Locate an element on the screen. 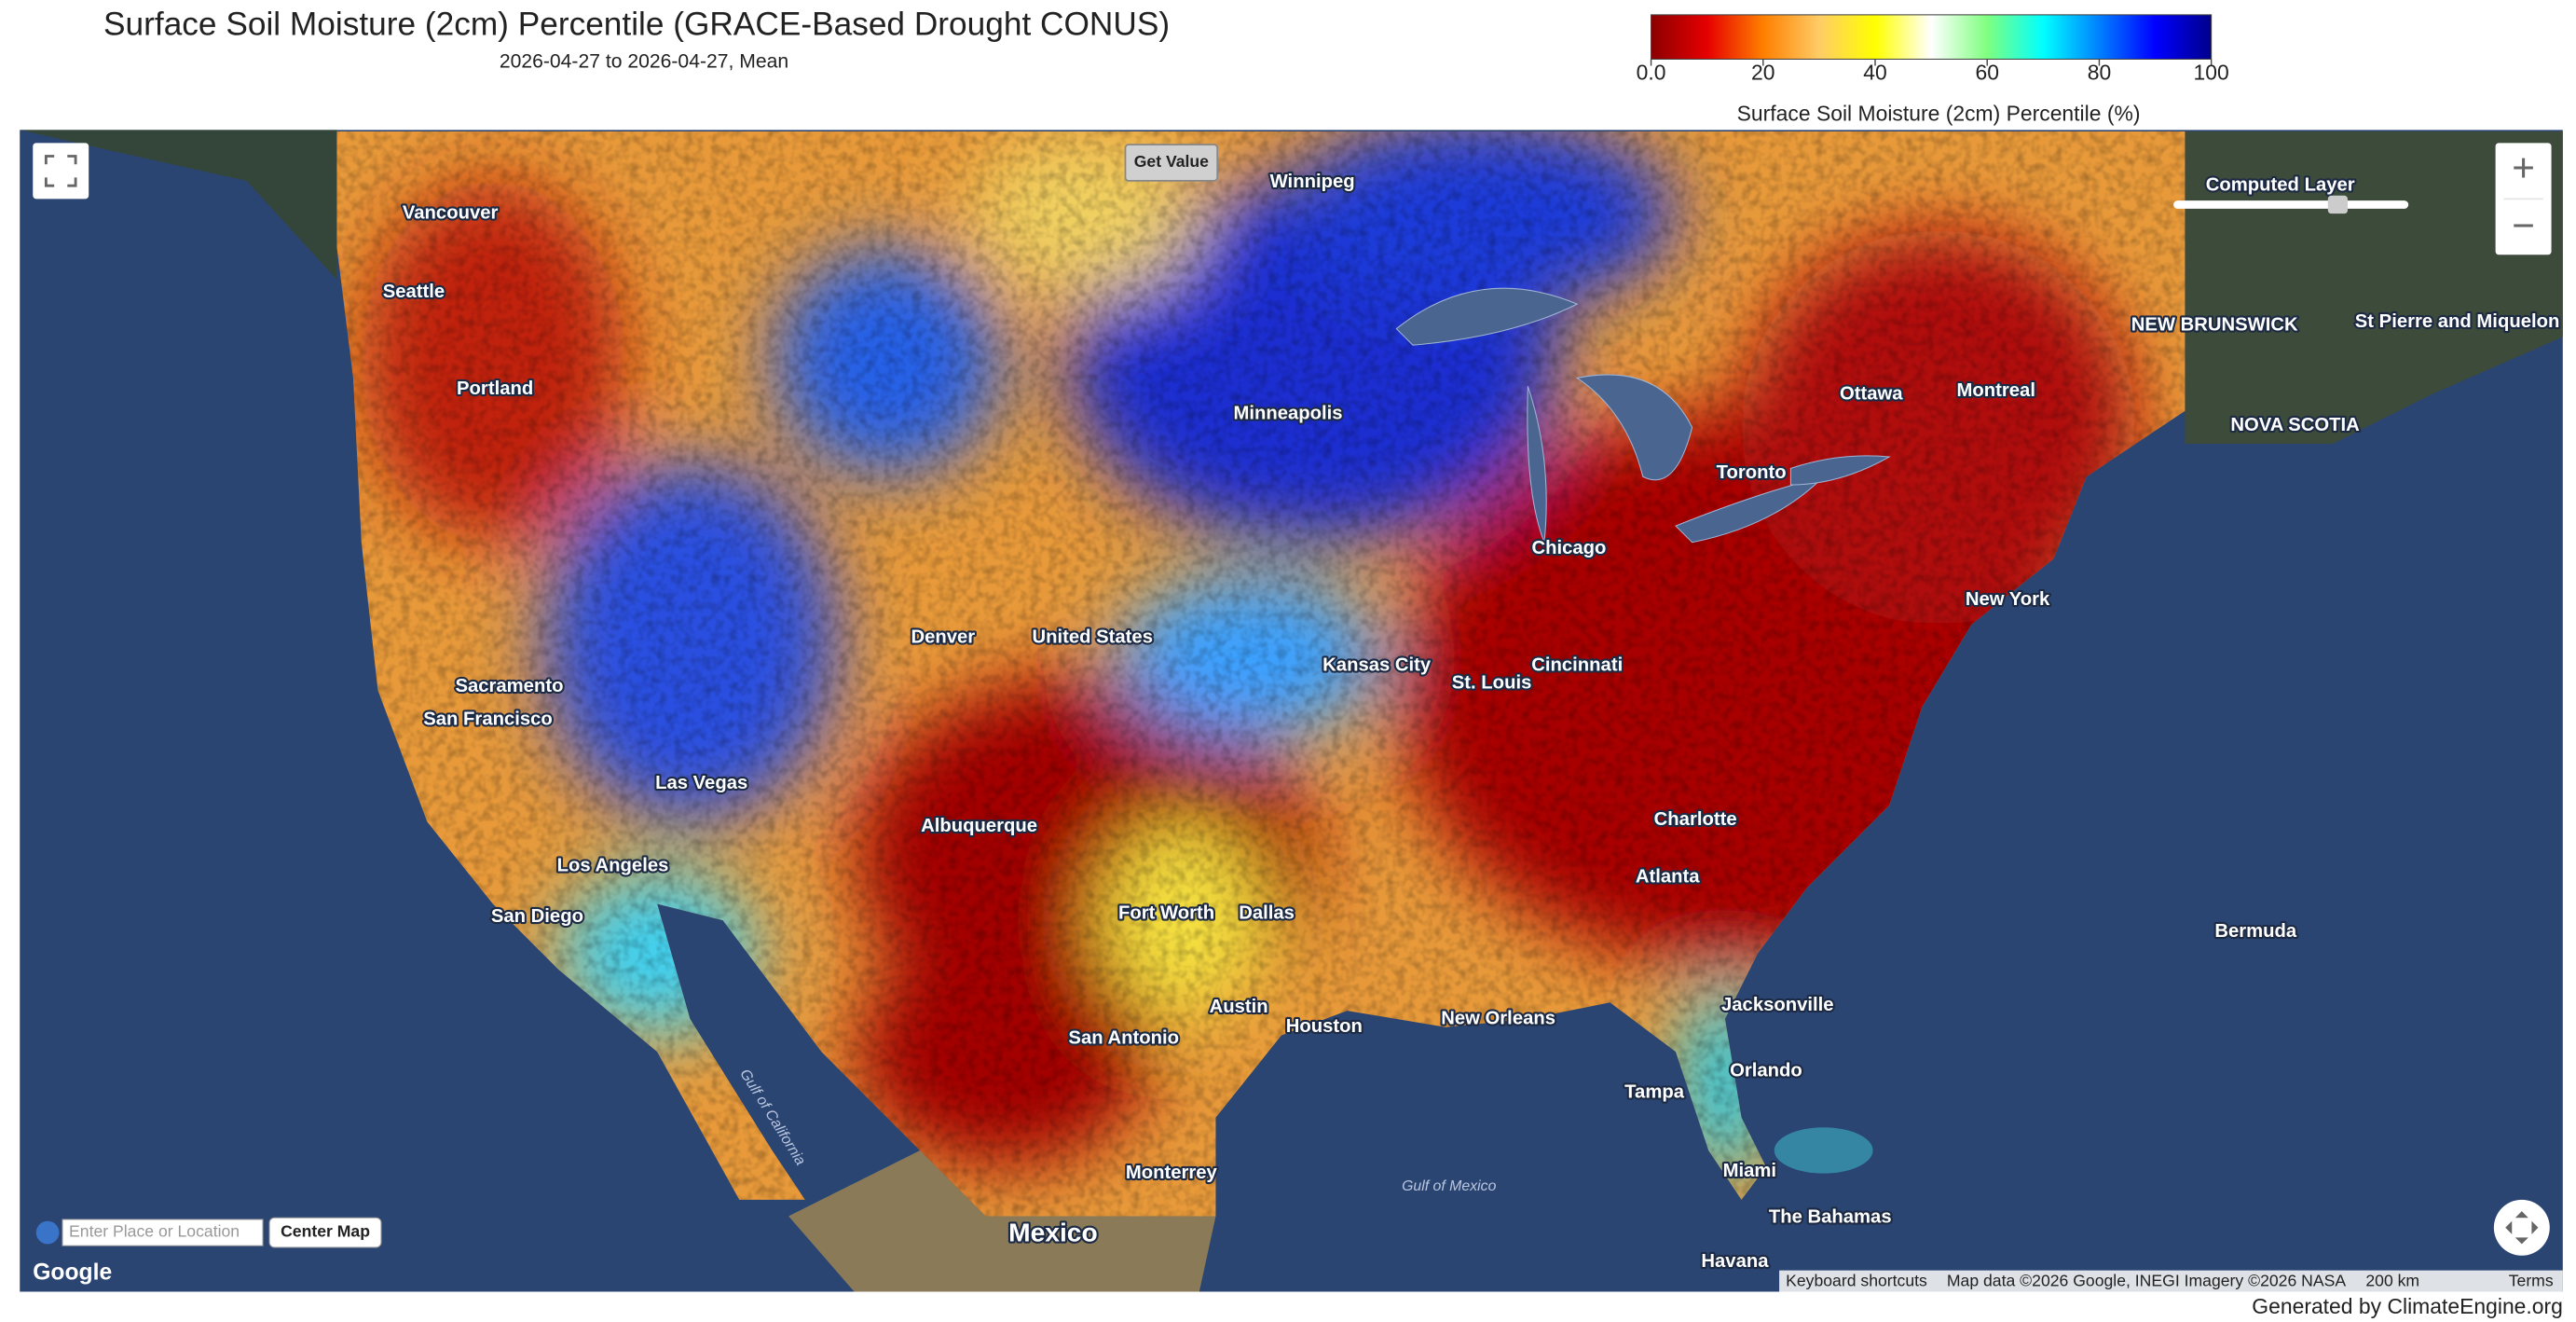 This screenshot has height=1322, width=2576. mexico-land is located at coordinates (1002, 1221).